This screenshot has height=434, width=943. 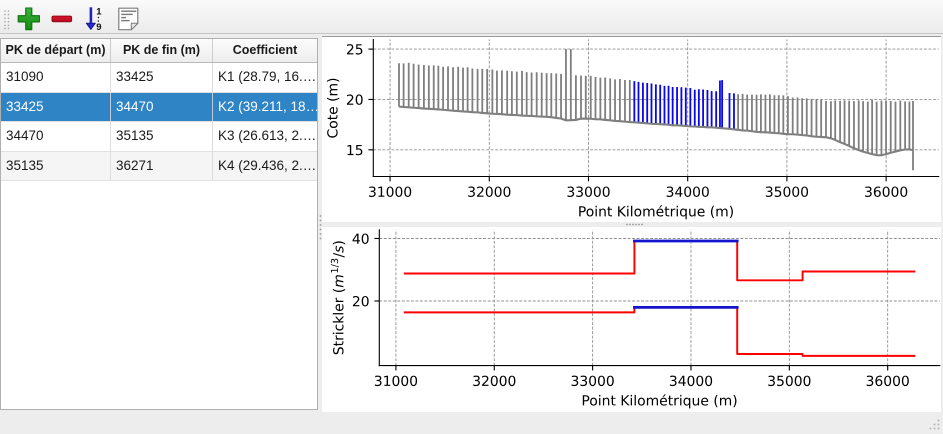 I want to click on svg-text: 1, so click(x=99, y=12).